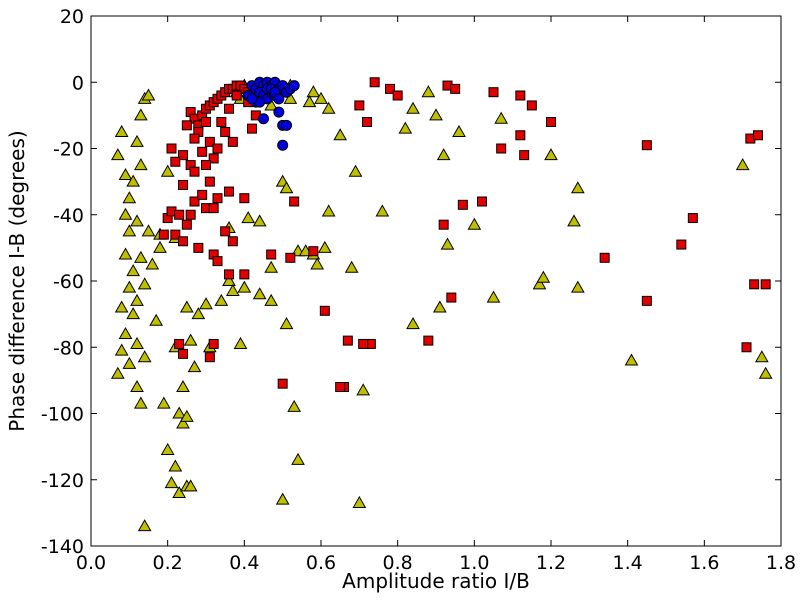 The image size is (800, 600). What do you see at coordinates (474, 563) in the screenshot?
I see `x-tick-label: 1.0` at bounding box center [474, 563].